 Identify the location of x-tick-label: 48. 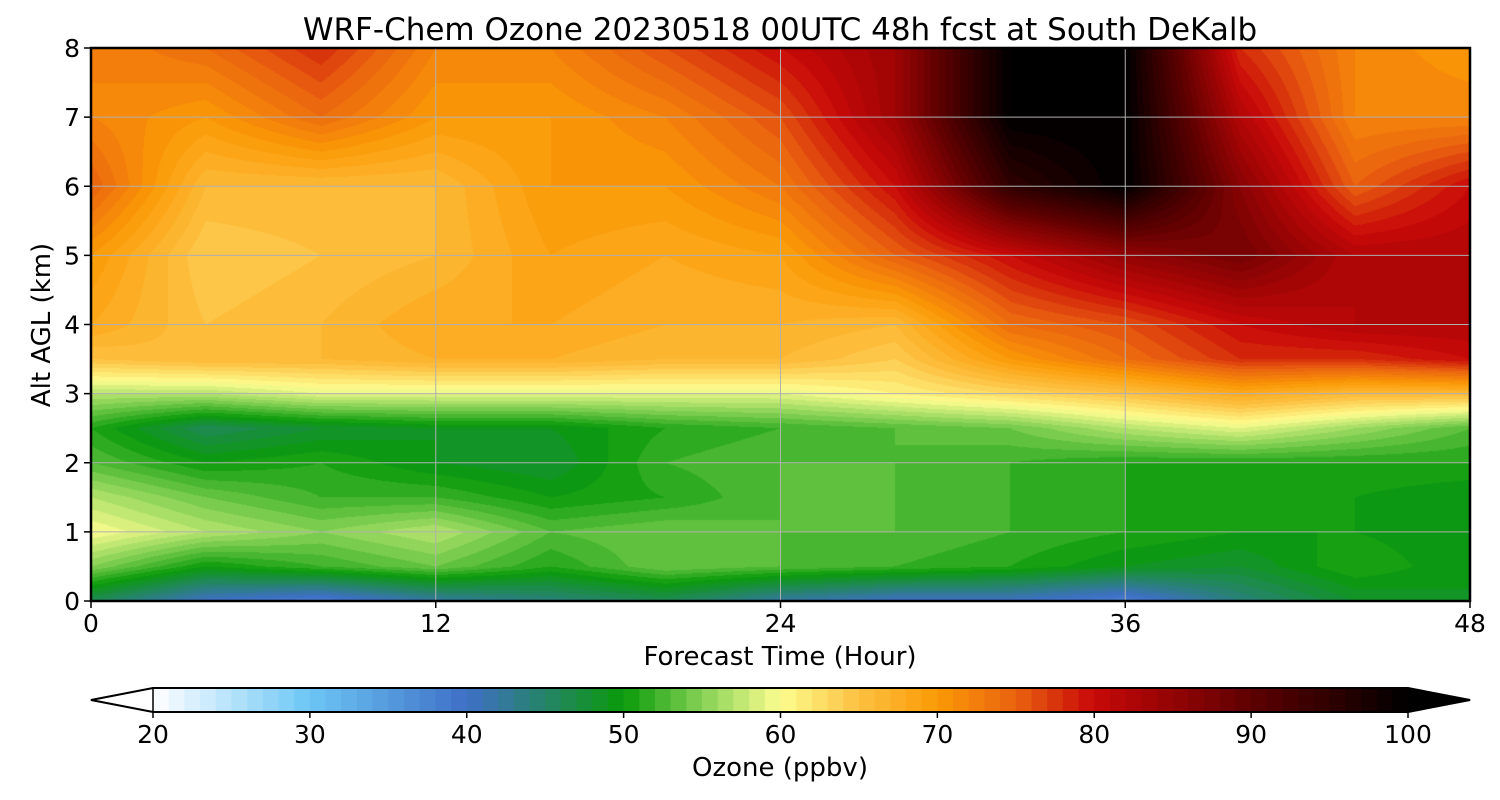
(1470, 623).